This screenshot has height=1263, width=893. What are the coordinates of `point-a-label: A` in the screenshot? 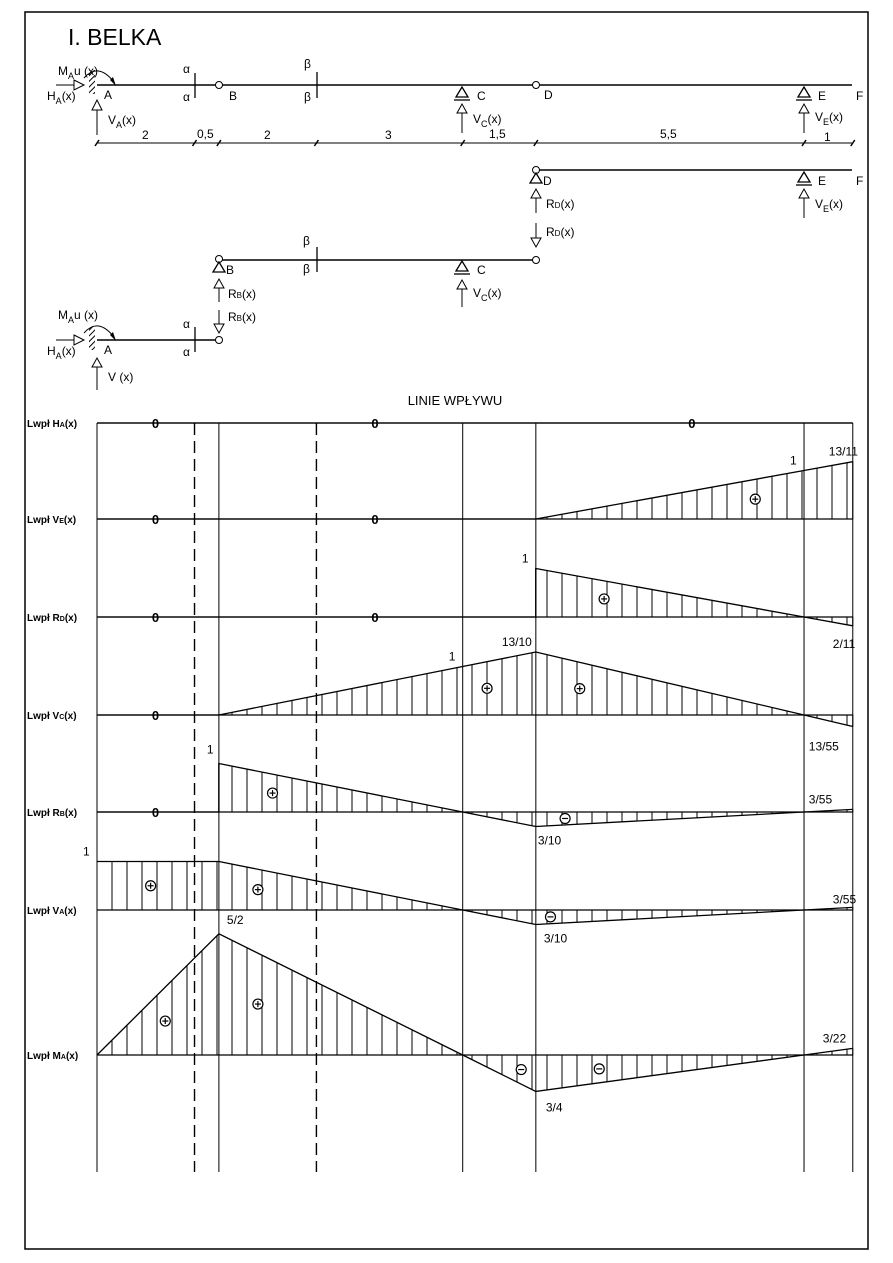 It's located at (108, 95).